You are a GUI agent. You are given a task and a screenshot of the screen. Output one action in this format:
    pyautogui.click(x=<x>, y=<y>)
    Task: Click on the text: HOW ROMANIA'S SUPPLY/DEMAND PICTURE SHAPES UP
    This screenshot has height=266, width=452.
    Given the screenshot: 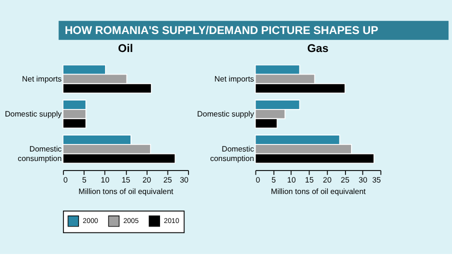 What is the action you would take?
    pyautogui.click(x=221, y=30)
    